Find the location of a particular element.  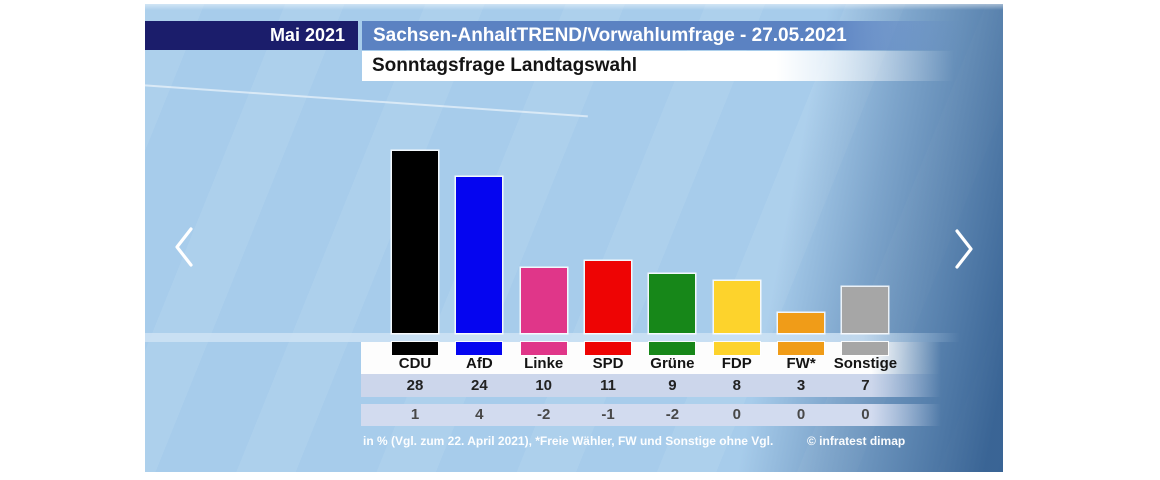

change-cdu: 1 is located at coordinates (415, 414).